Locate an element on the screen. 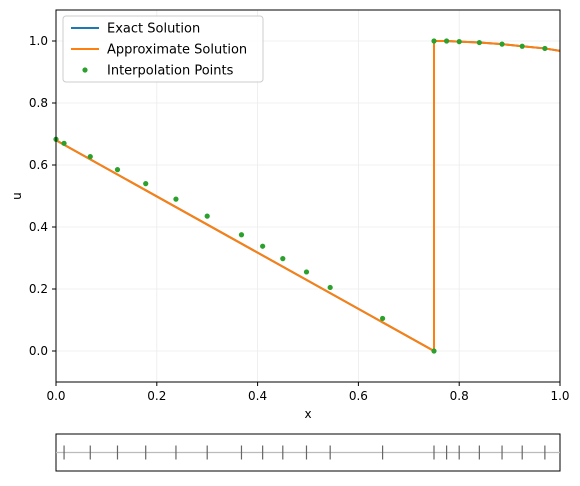 This screenshot has height=486, width=580. y-axis-label: u is located at coordinates (17, 196).